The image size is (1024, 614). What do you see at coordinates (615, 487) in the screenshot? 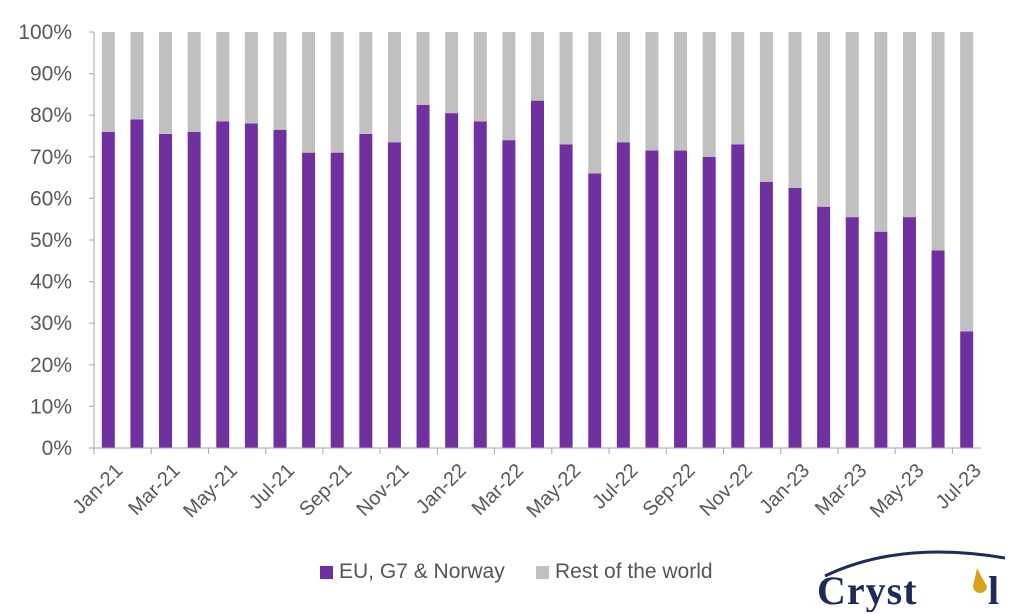
I see `x-tick-label: Jul-22` at bounding box center [615, 487].